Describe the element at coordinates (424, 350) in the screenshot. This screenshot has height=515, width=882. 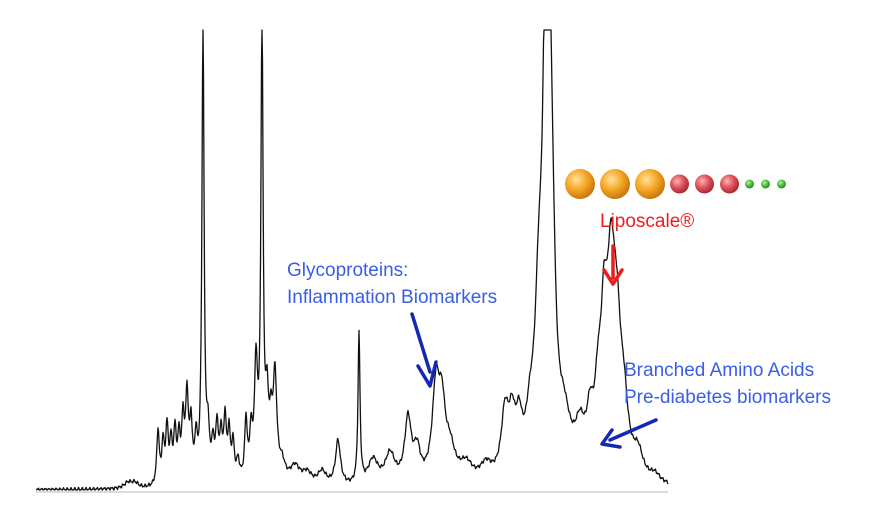
I see `glycoprotein-arrow` at that location.